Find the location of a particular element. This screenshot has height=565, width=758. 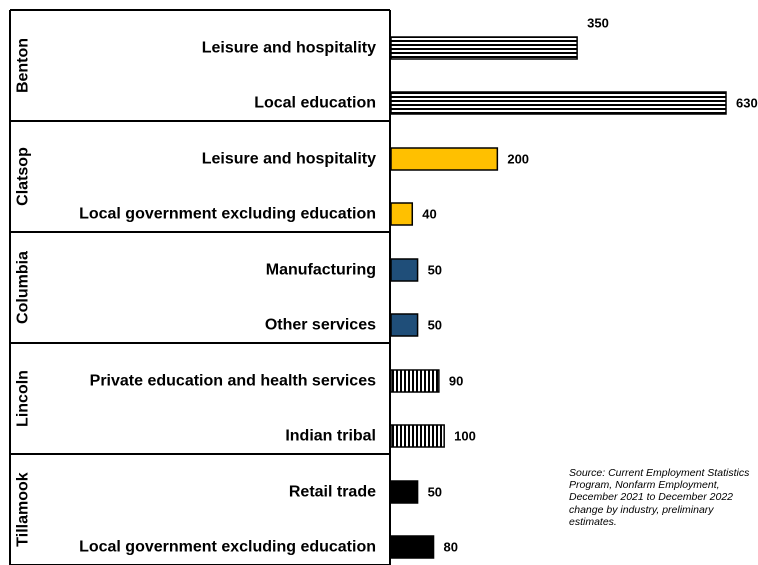

data-label: 100 is located at coordinates (465, 436).